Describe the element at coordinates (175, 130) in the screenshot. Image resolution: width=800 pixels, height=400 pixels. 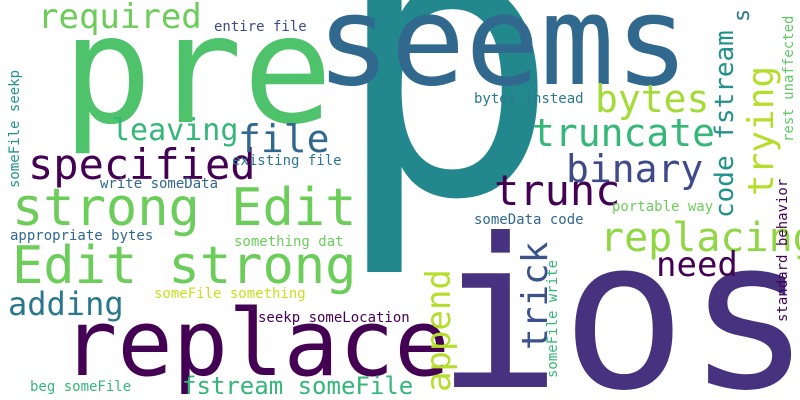
I see `word-leaving: leaving` at that location.